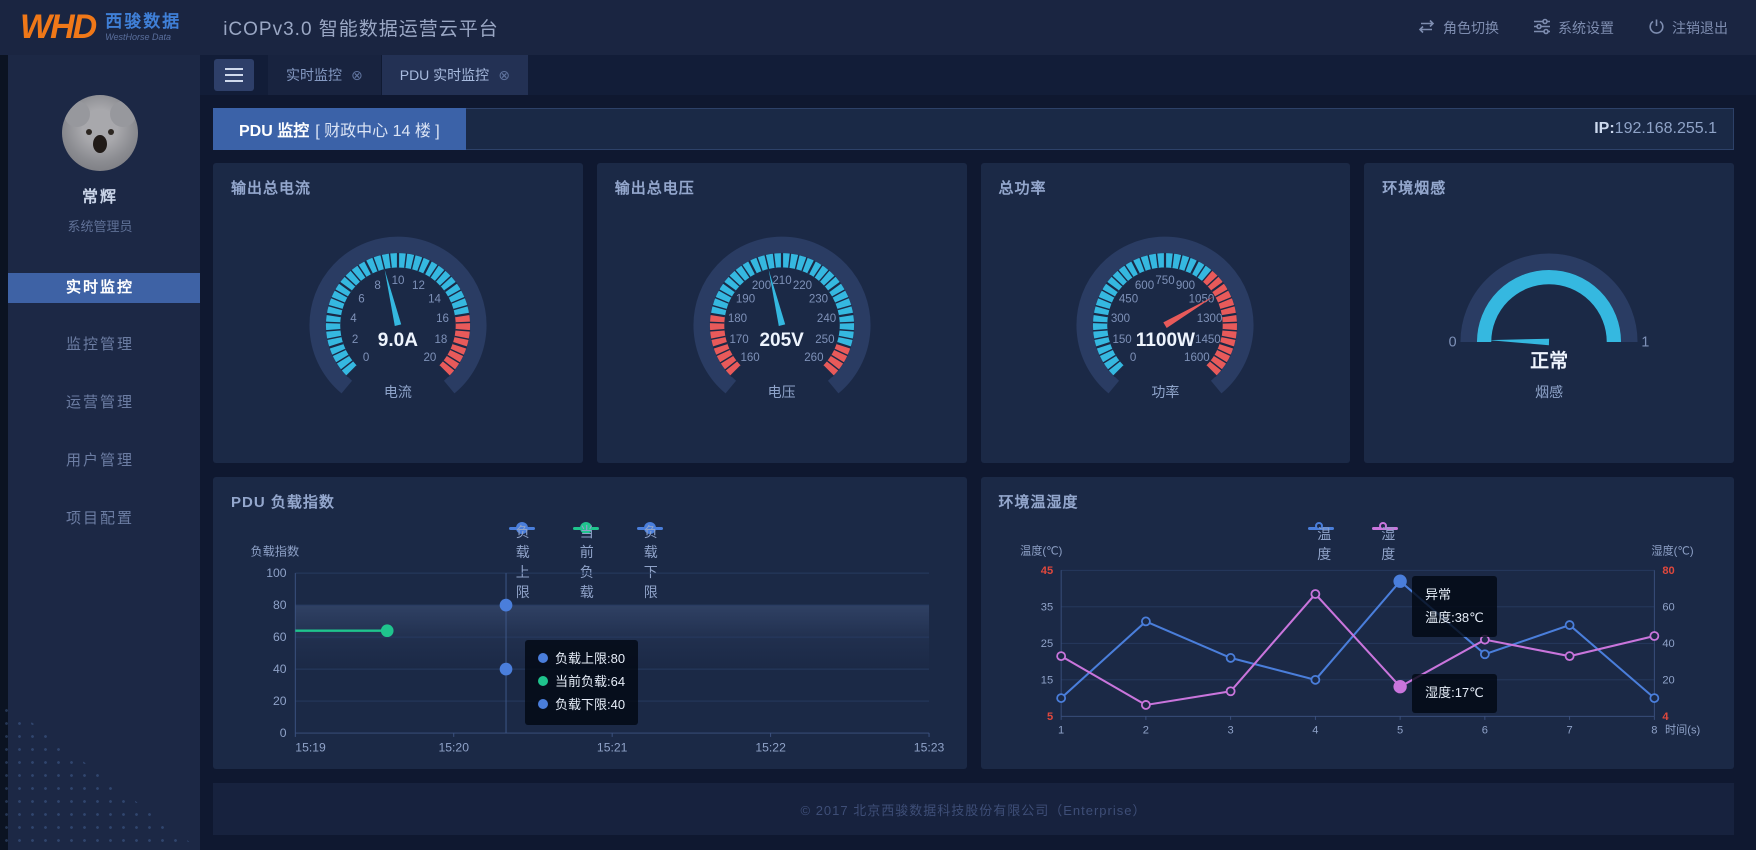 This screenshot has width=1756, height=850. I want to click on point-负载上限, so click(506, 605).